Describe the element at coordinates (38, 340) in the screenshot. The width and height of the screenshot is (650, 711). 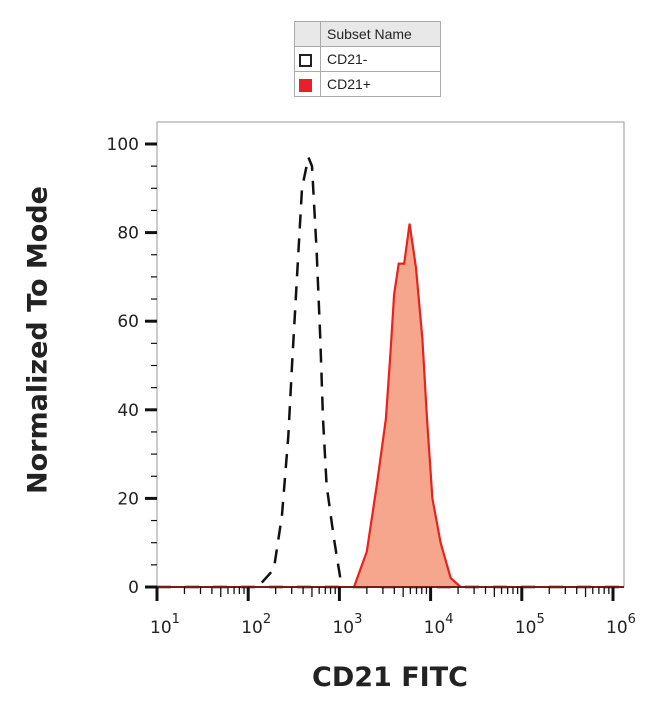
I see `y-axis-title: Normalized To Mode` at that location.